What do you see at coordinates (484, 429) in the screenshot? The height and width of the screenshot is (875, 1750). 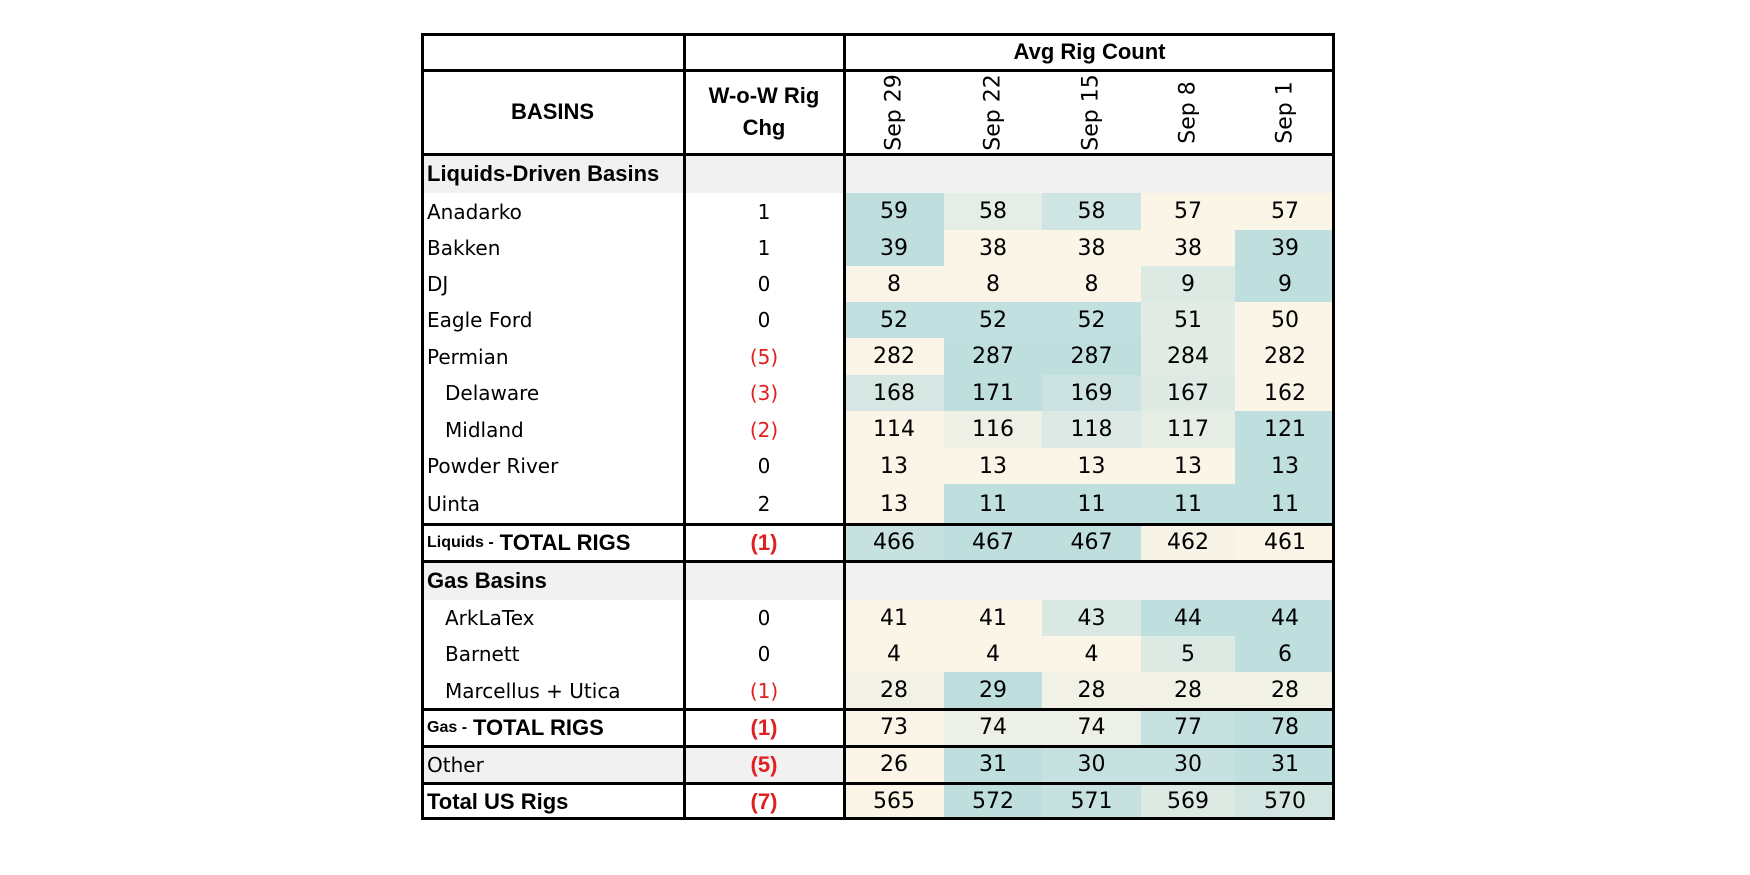 I see `basin-label-midland: Midland` at bounding box center [484, 429].